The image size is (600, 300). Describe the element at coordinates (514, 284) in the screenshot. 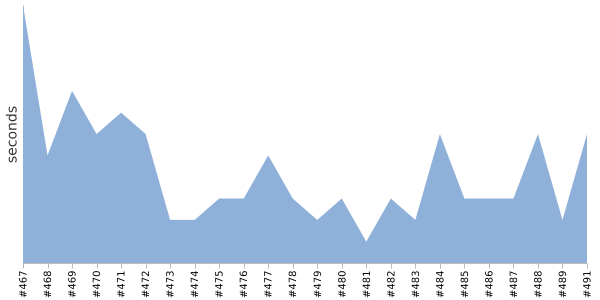

I see `x-tick-label: #487` at that location.